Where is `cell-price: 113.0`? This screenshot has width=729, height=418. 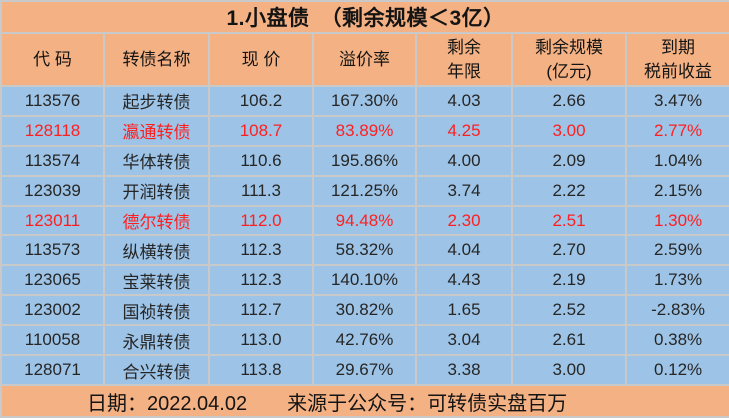 cell-price: 113.0 is located at coordinates (261, 340).